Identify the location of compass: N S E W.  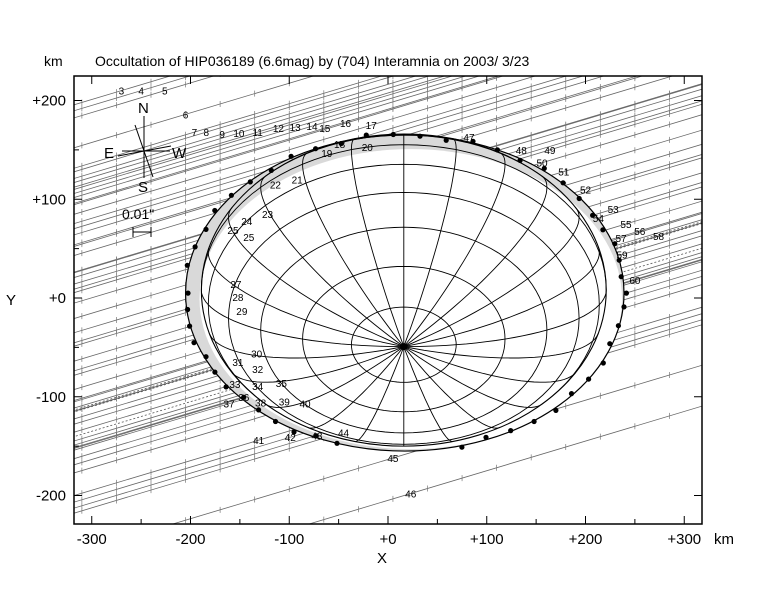
(145, 148).